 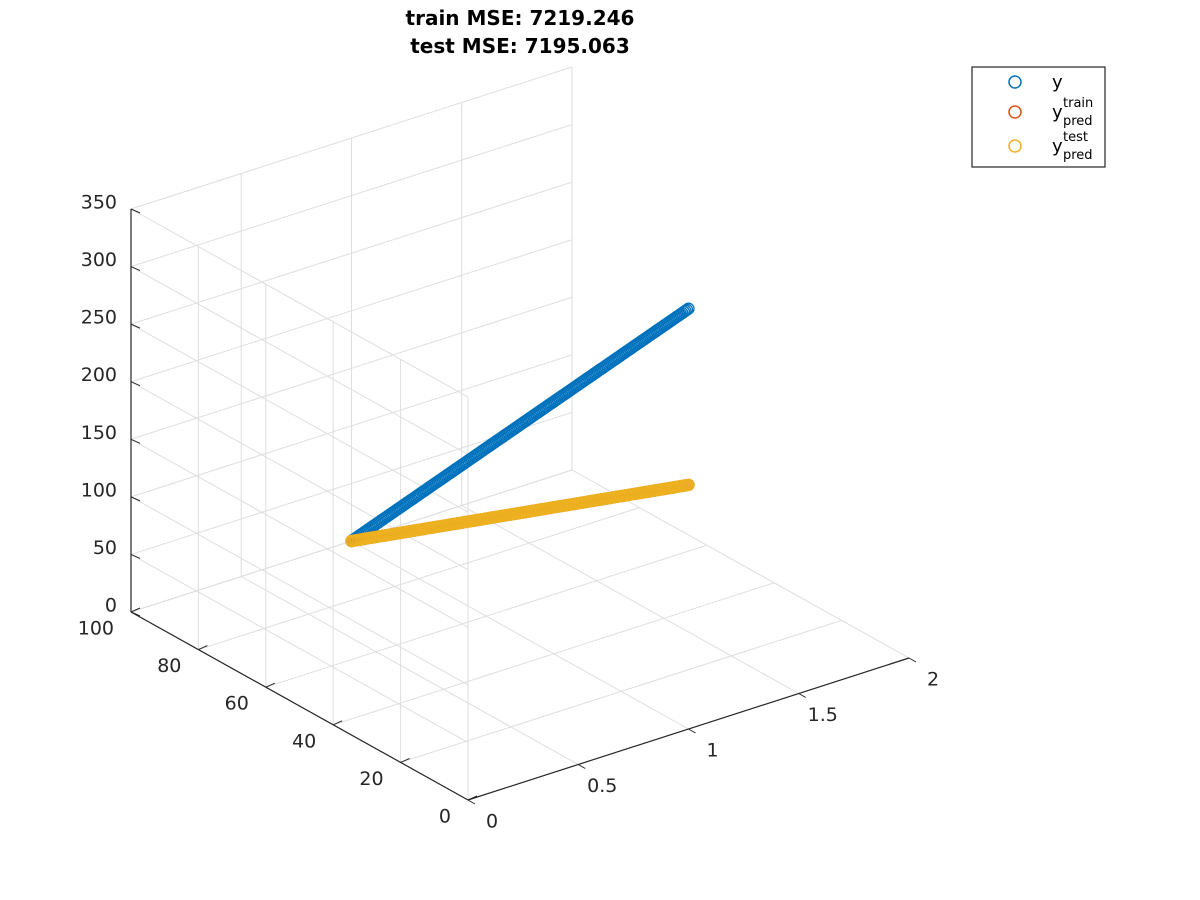 What do you see at coordinates (111, 606) in the screenshot?
I see `z-tick-label: 0` at bounding box center [111, 606].